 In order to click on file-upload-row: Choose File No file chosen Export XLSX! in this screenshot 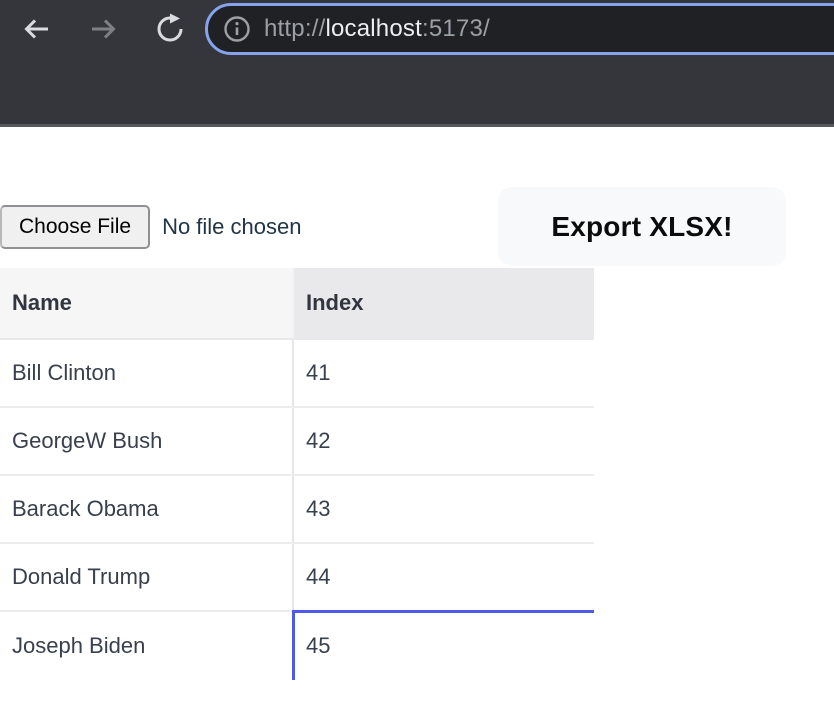, I will do `click(417, 226)`.